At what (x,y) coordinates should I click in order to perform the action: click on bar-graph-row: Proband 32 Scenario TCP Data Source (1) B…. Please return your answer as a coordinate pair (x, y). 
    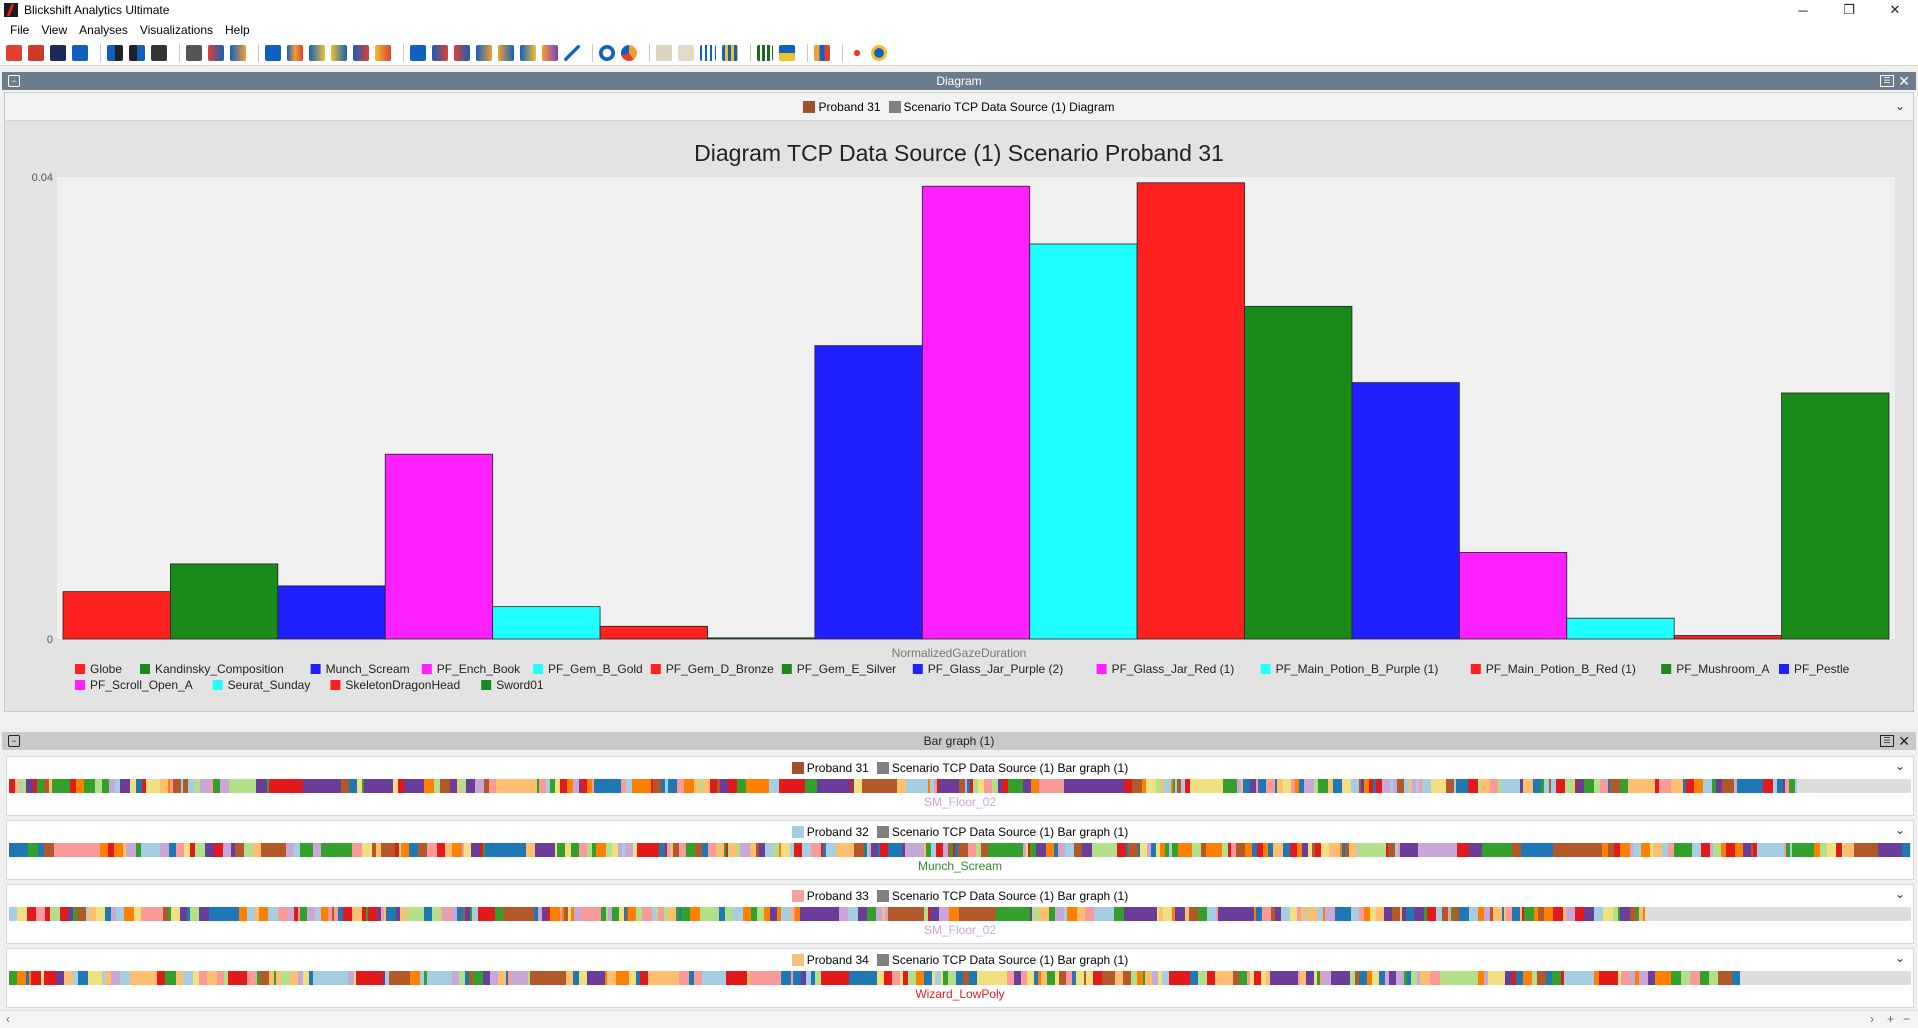
    Looking at the image, I should click on (960, 850).